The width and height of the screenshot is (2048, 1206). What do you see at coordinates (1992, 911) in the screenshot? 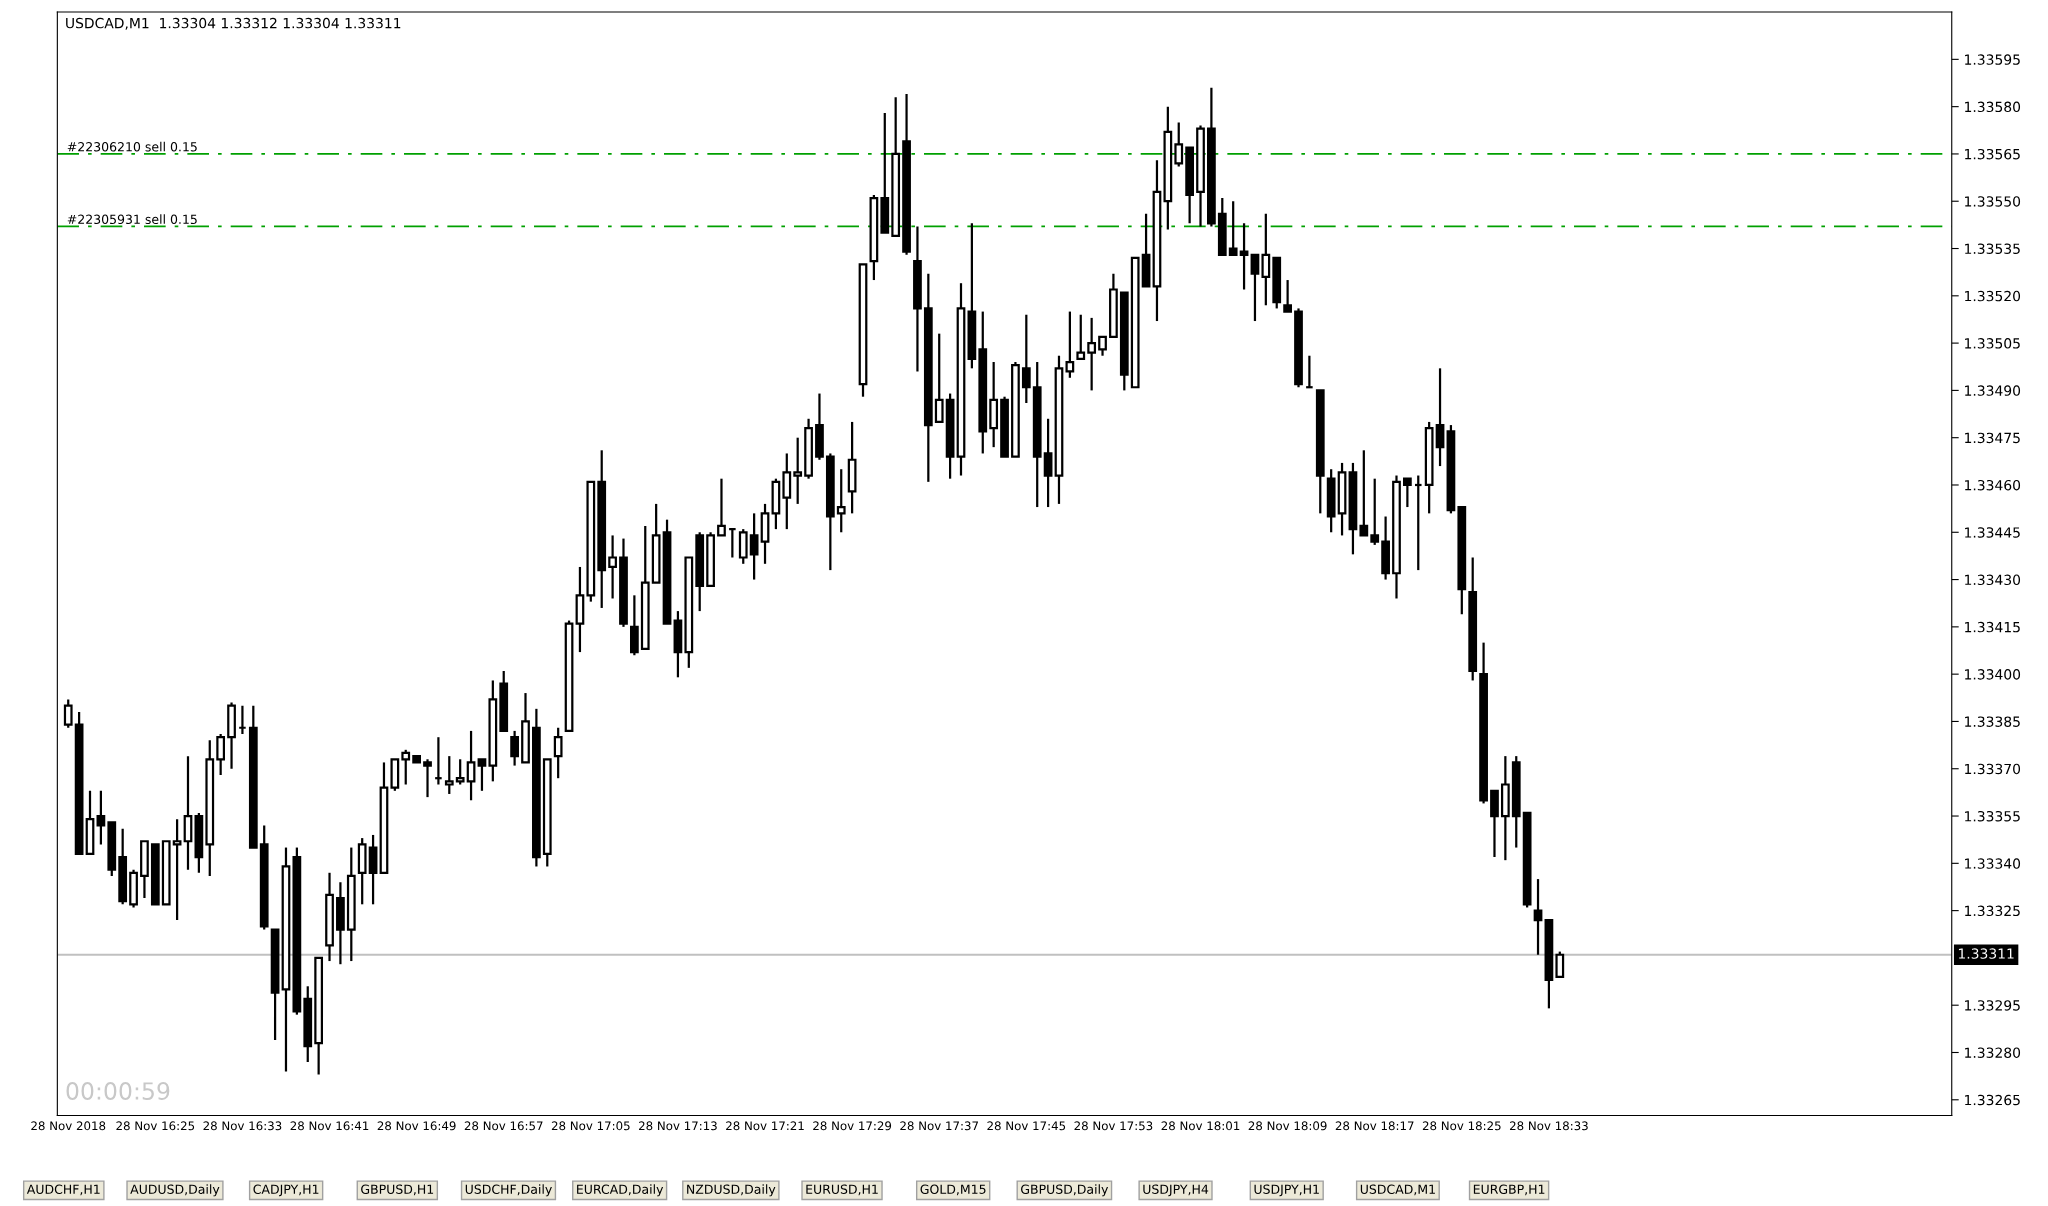
I see `y-tick-label: 1.33325` at bounding box center [1992, 911].